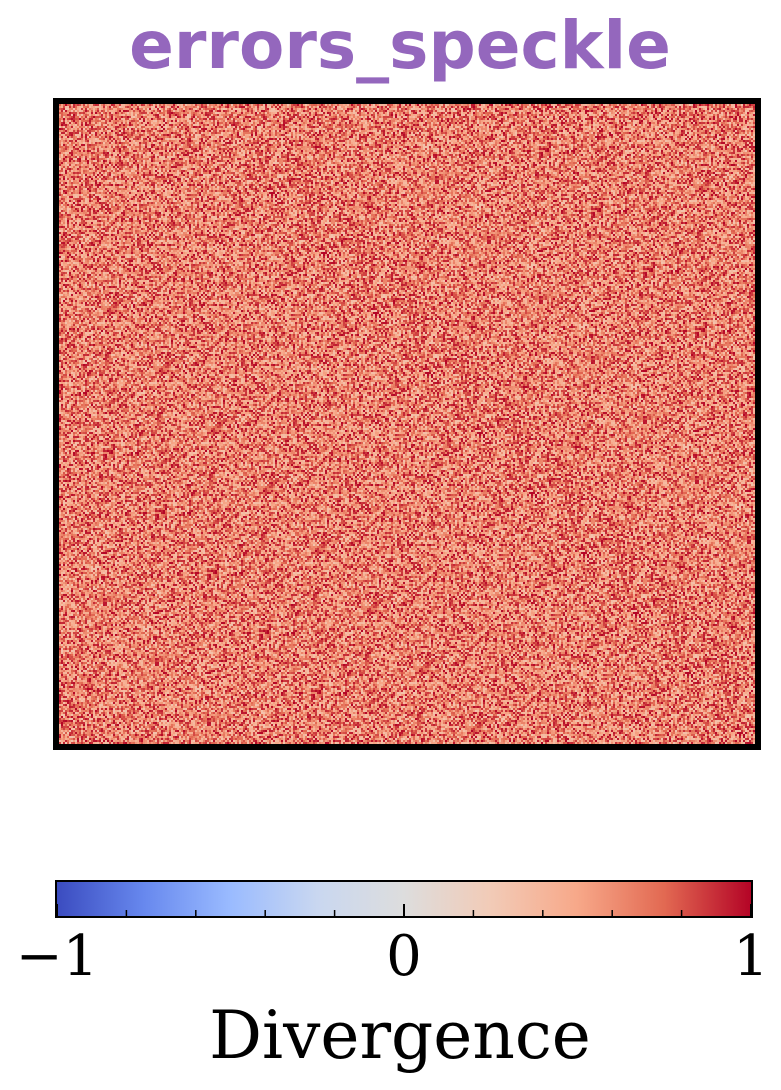 Image resolution: width=781 pixels, height=1090 pixels. Describe the element at coordinates (400, 45) in the screenshot. I see `chart-title: errors_speckle` at that location.